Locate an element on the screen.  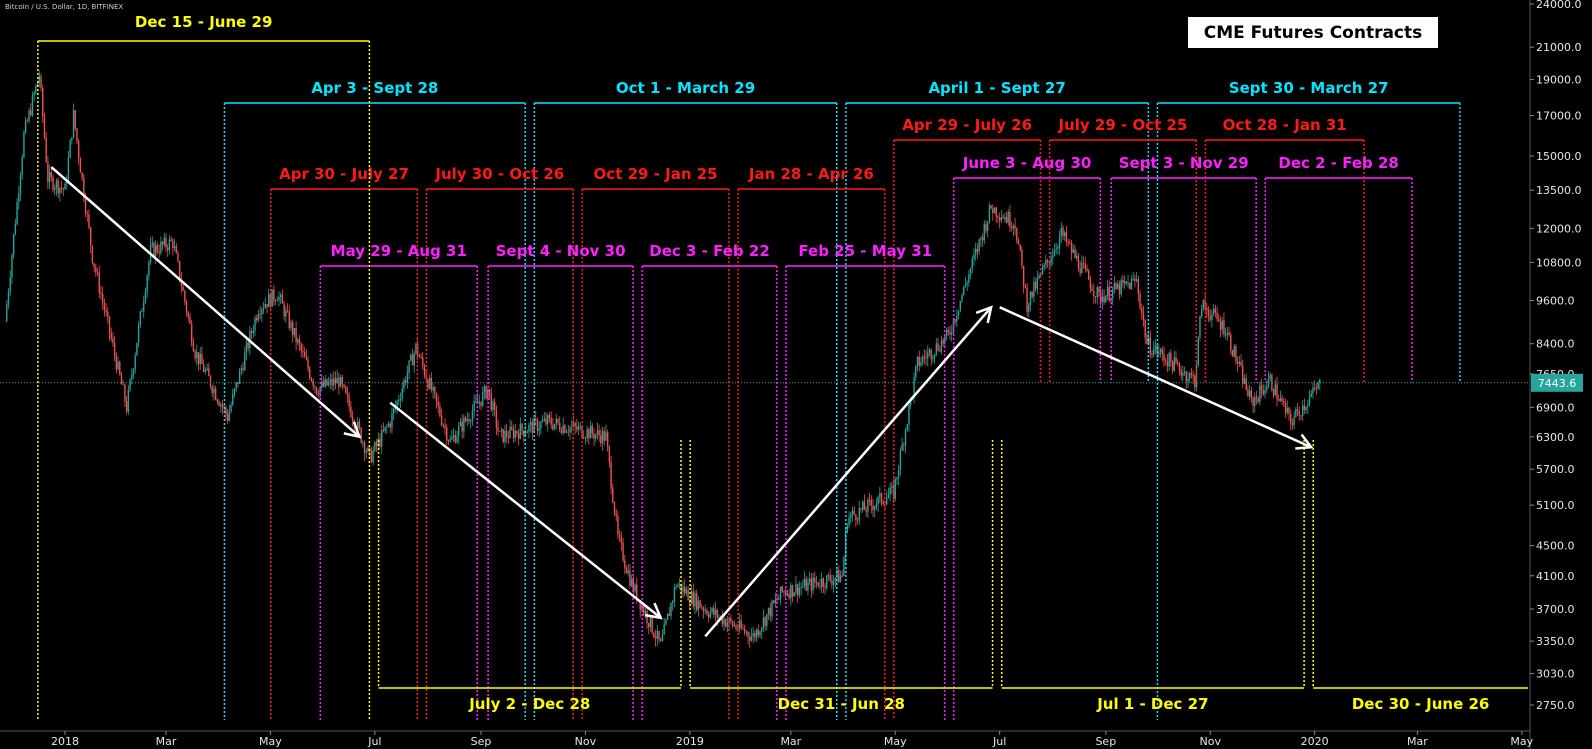
x-tick-label: Mar is located at coordinates (166, 741).